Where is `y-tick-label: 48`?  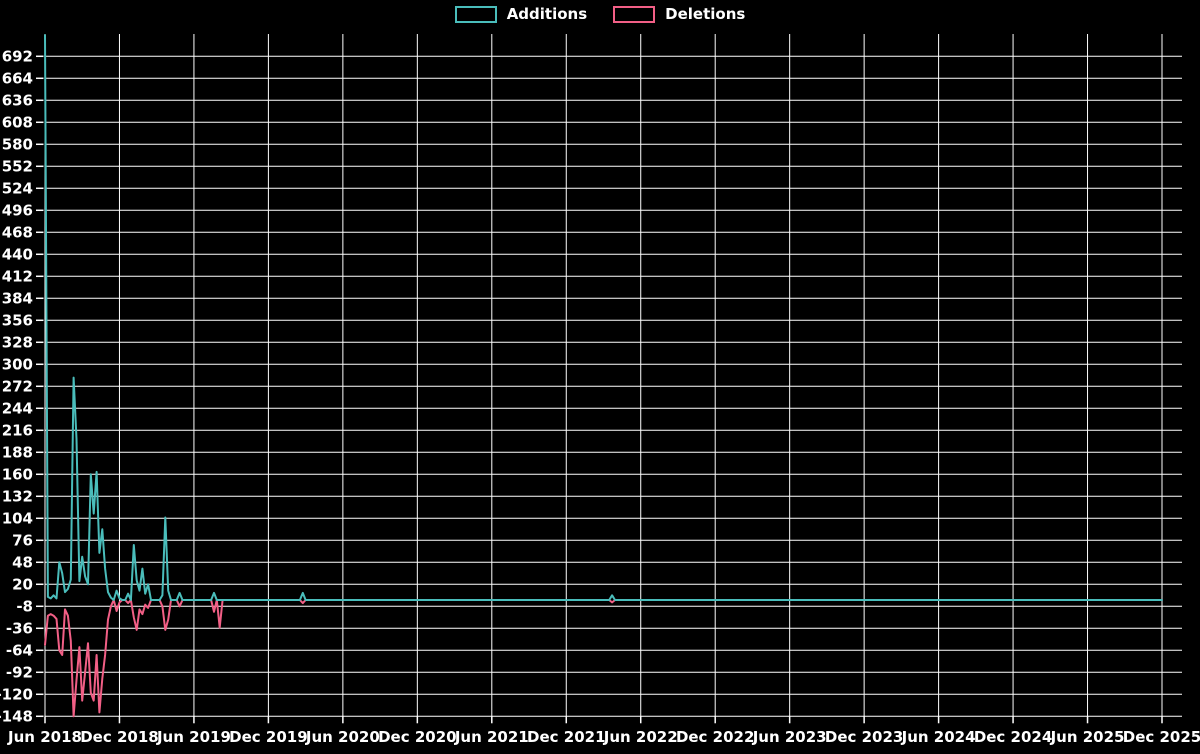
y-tick-label: 48 is located at coordinates (22, 562).